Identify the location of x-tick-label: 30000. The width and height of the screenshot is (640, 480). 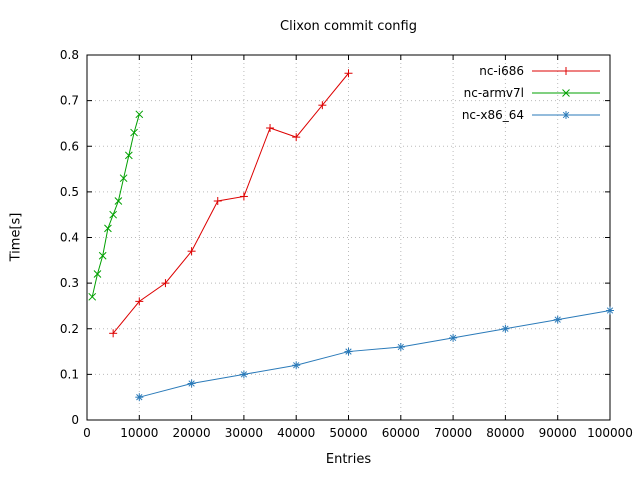
(244, 433).